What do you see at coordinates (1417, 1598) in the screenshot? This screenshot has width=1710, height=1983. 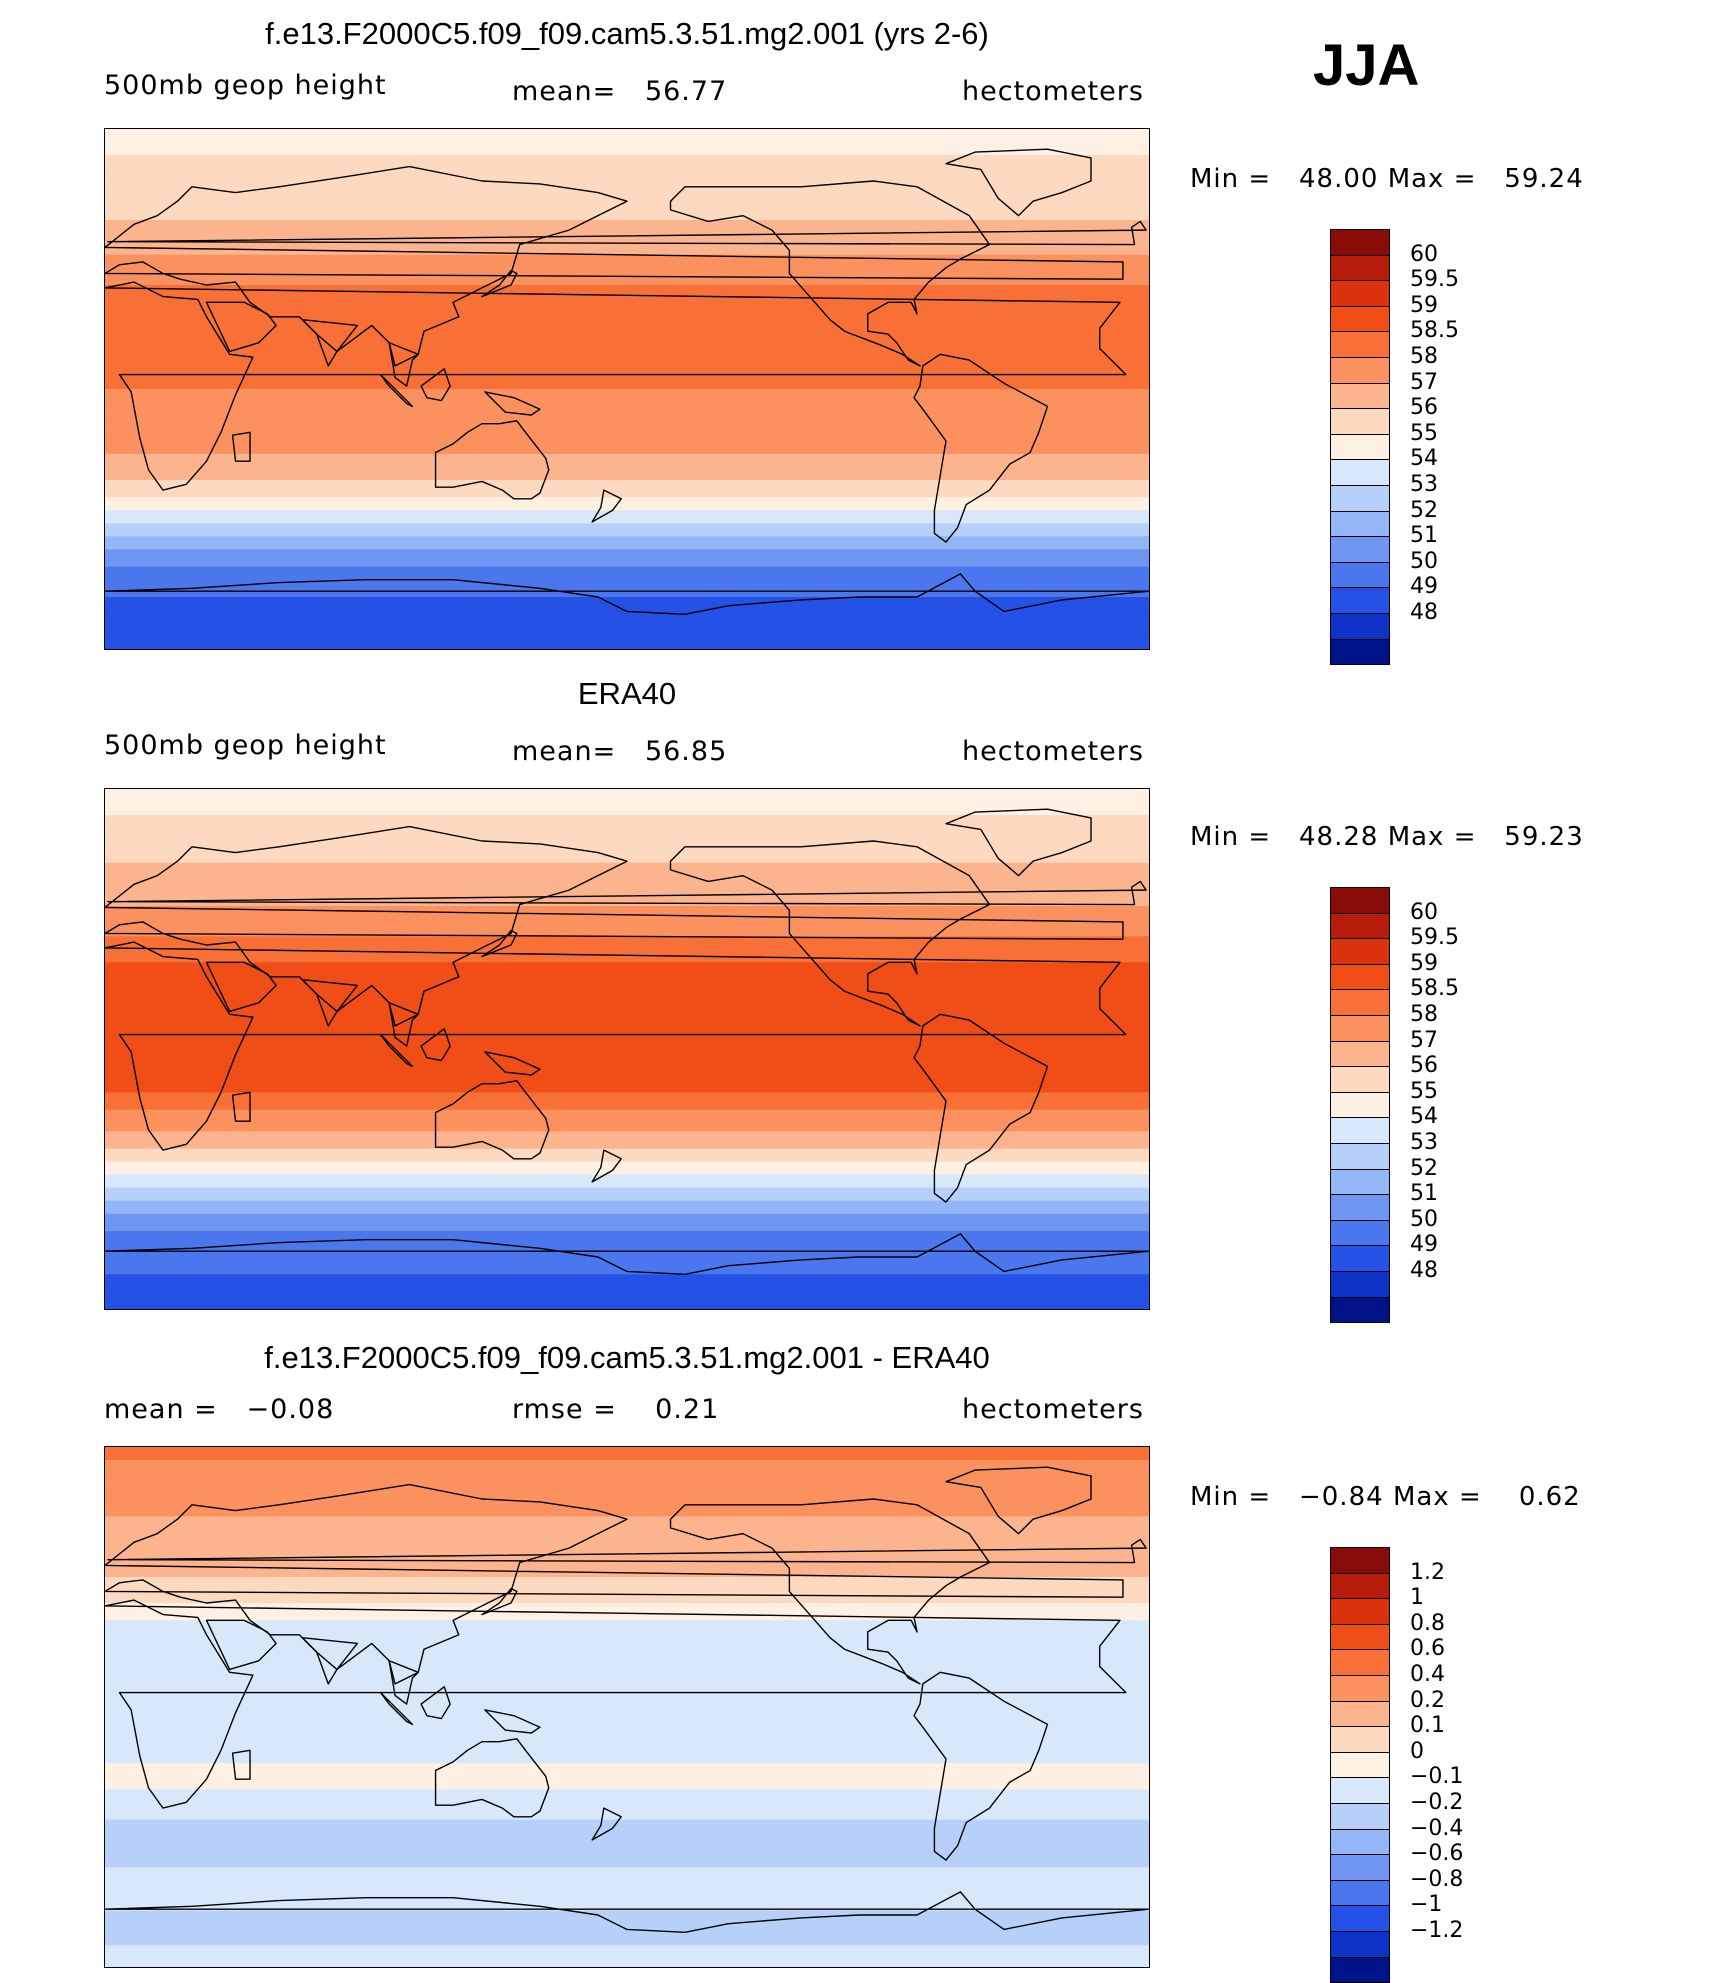 I see `panel-3-colorbar-label: 1` at bounding box center [1417, 1598].